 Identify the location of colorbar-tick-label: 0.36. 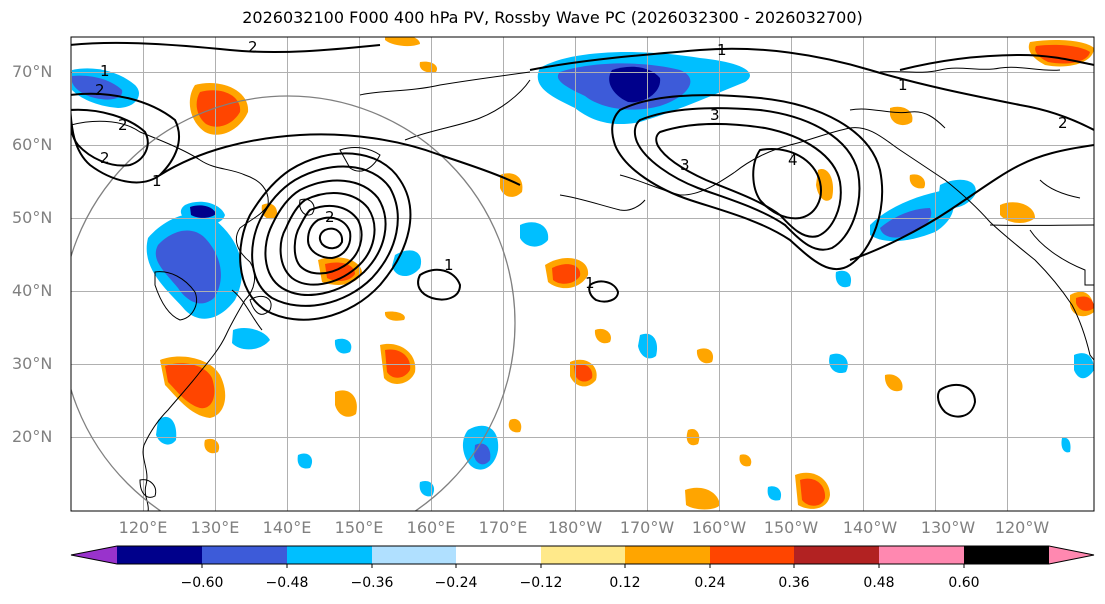
(794, 583).